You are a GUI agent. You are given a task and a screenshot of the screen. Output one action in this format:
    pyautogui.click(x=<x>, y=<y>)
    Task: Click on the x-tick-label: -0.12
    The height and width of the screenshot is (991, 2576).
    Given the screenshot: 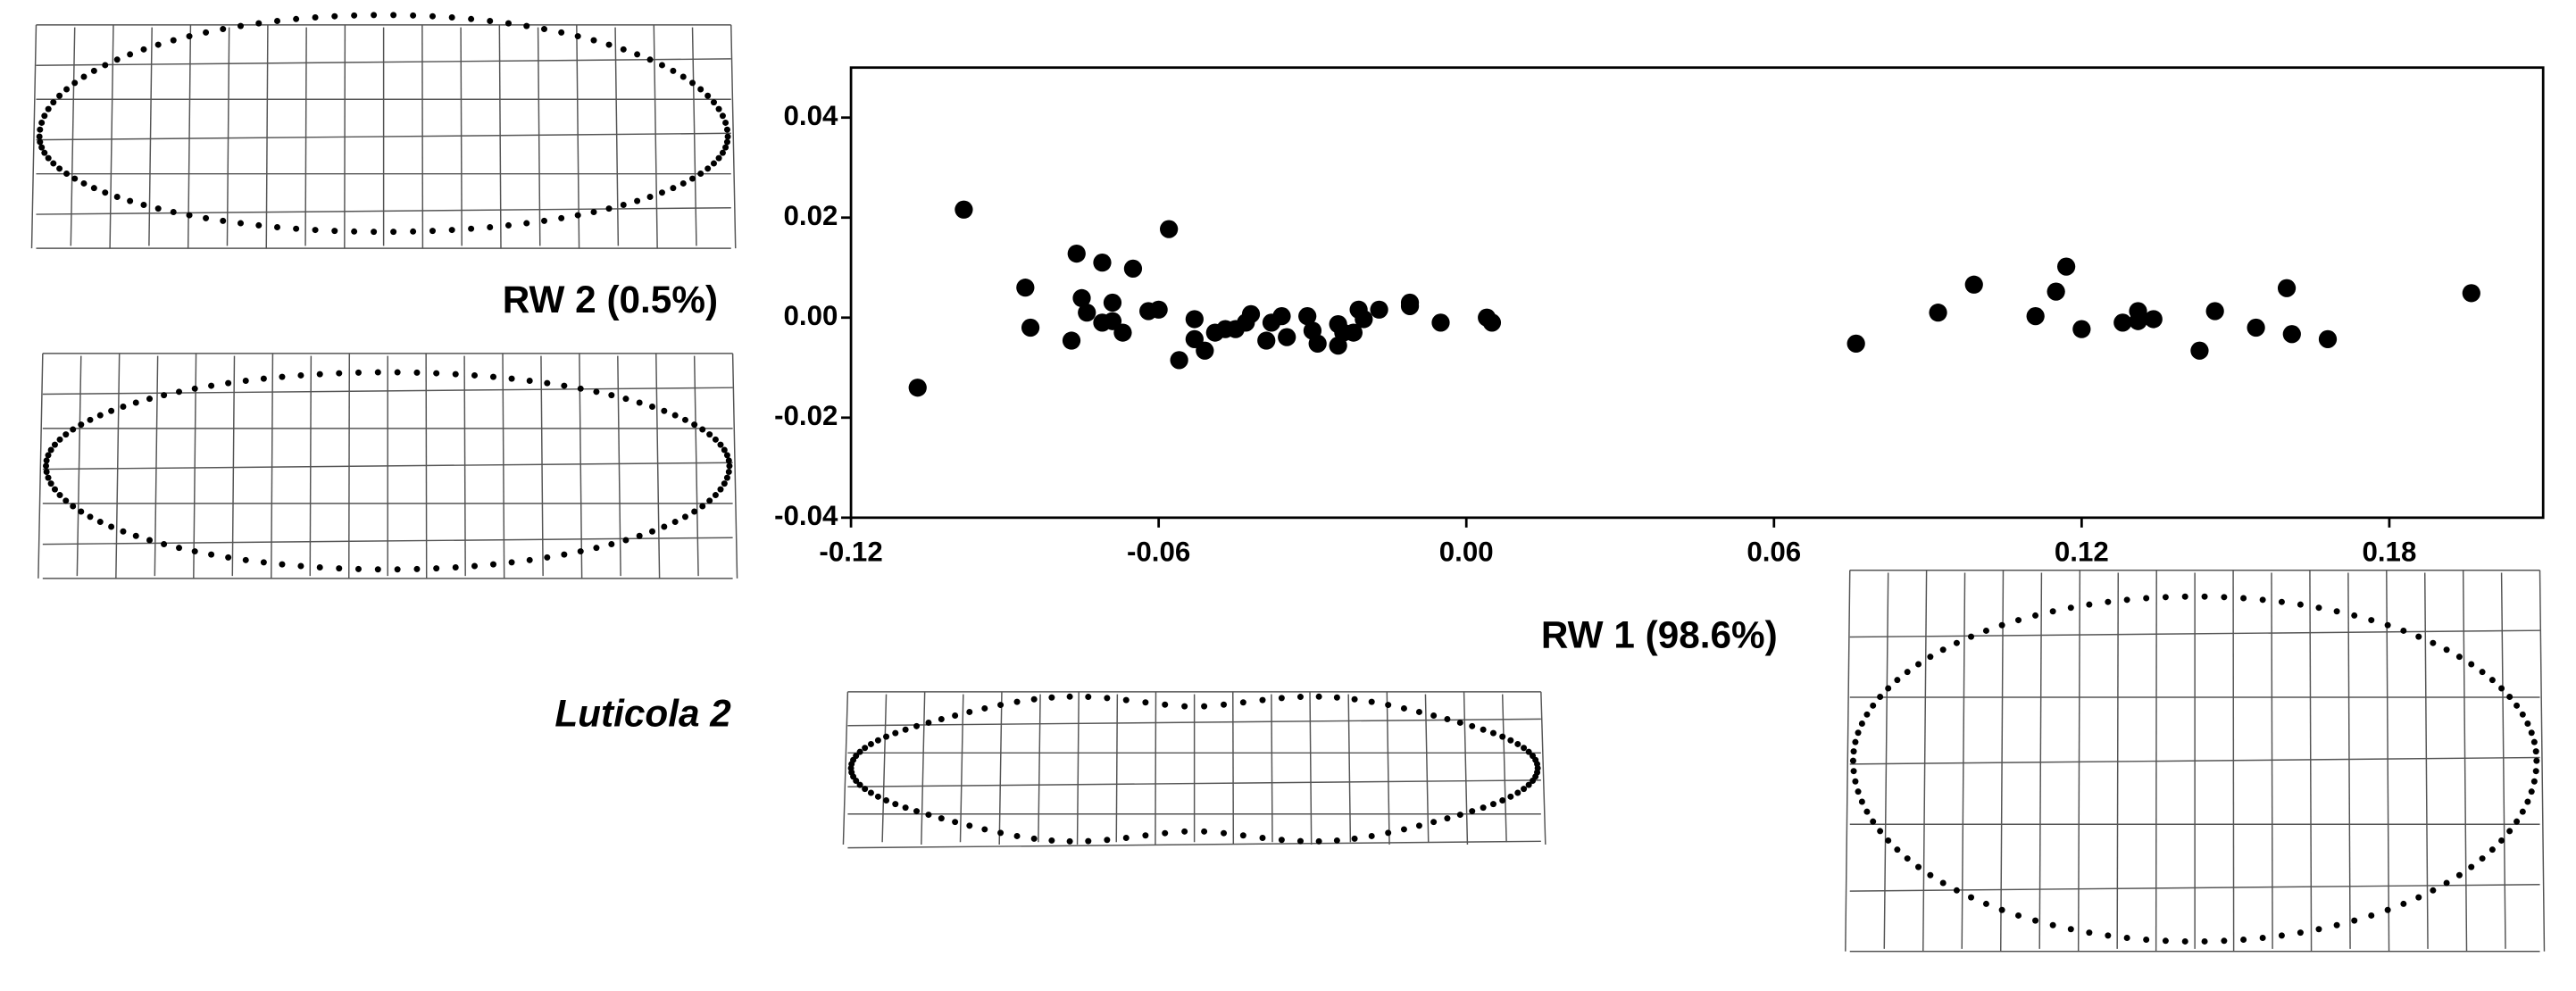 What is the action you would take?
    pyautogui.click(x=850, y=552)
    